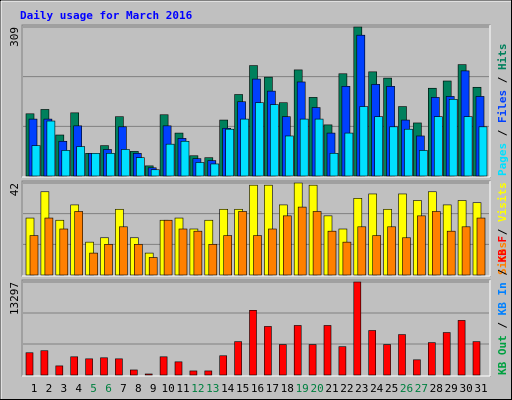 The height and width of the screenshot is (400, 512). I want to click on x-tick-label: 16, so click(257, 388).